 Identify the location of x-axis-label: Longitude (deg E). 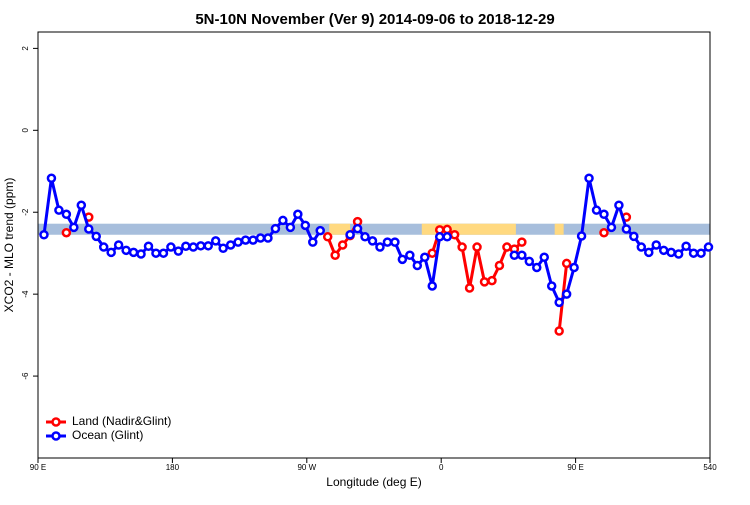
(373, 482).